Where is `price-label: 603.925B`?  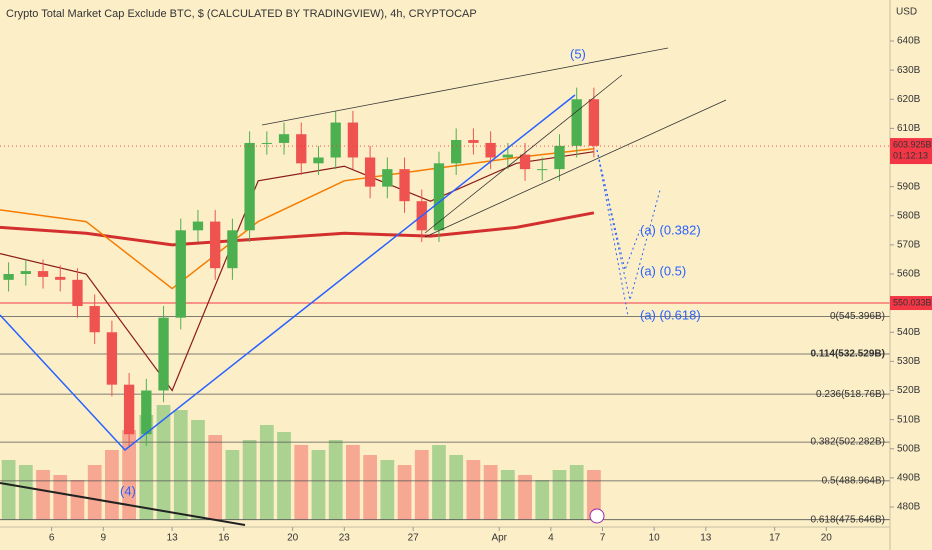 price-label: 603.925B is located at coordinates (912, 144).